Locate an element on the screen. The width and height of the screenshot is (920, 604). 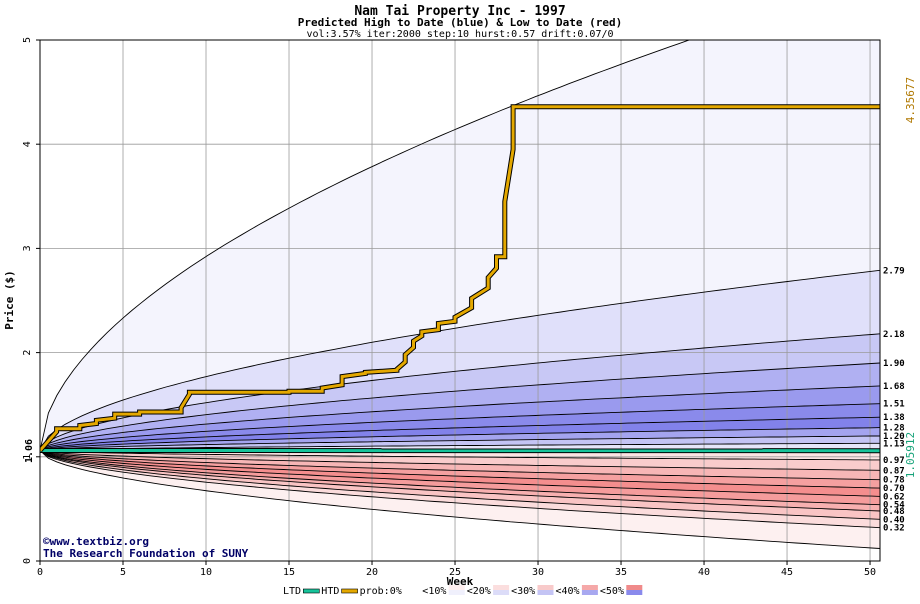
legend-ltd-label: LTD is located at coordinates (292, 591).